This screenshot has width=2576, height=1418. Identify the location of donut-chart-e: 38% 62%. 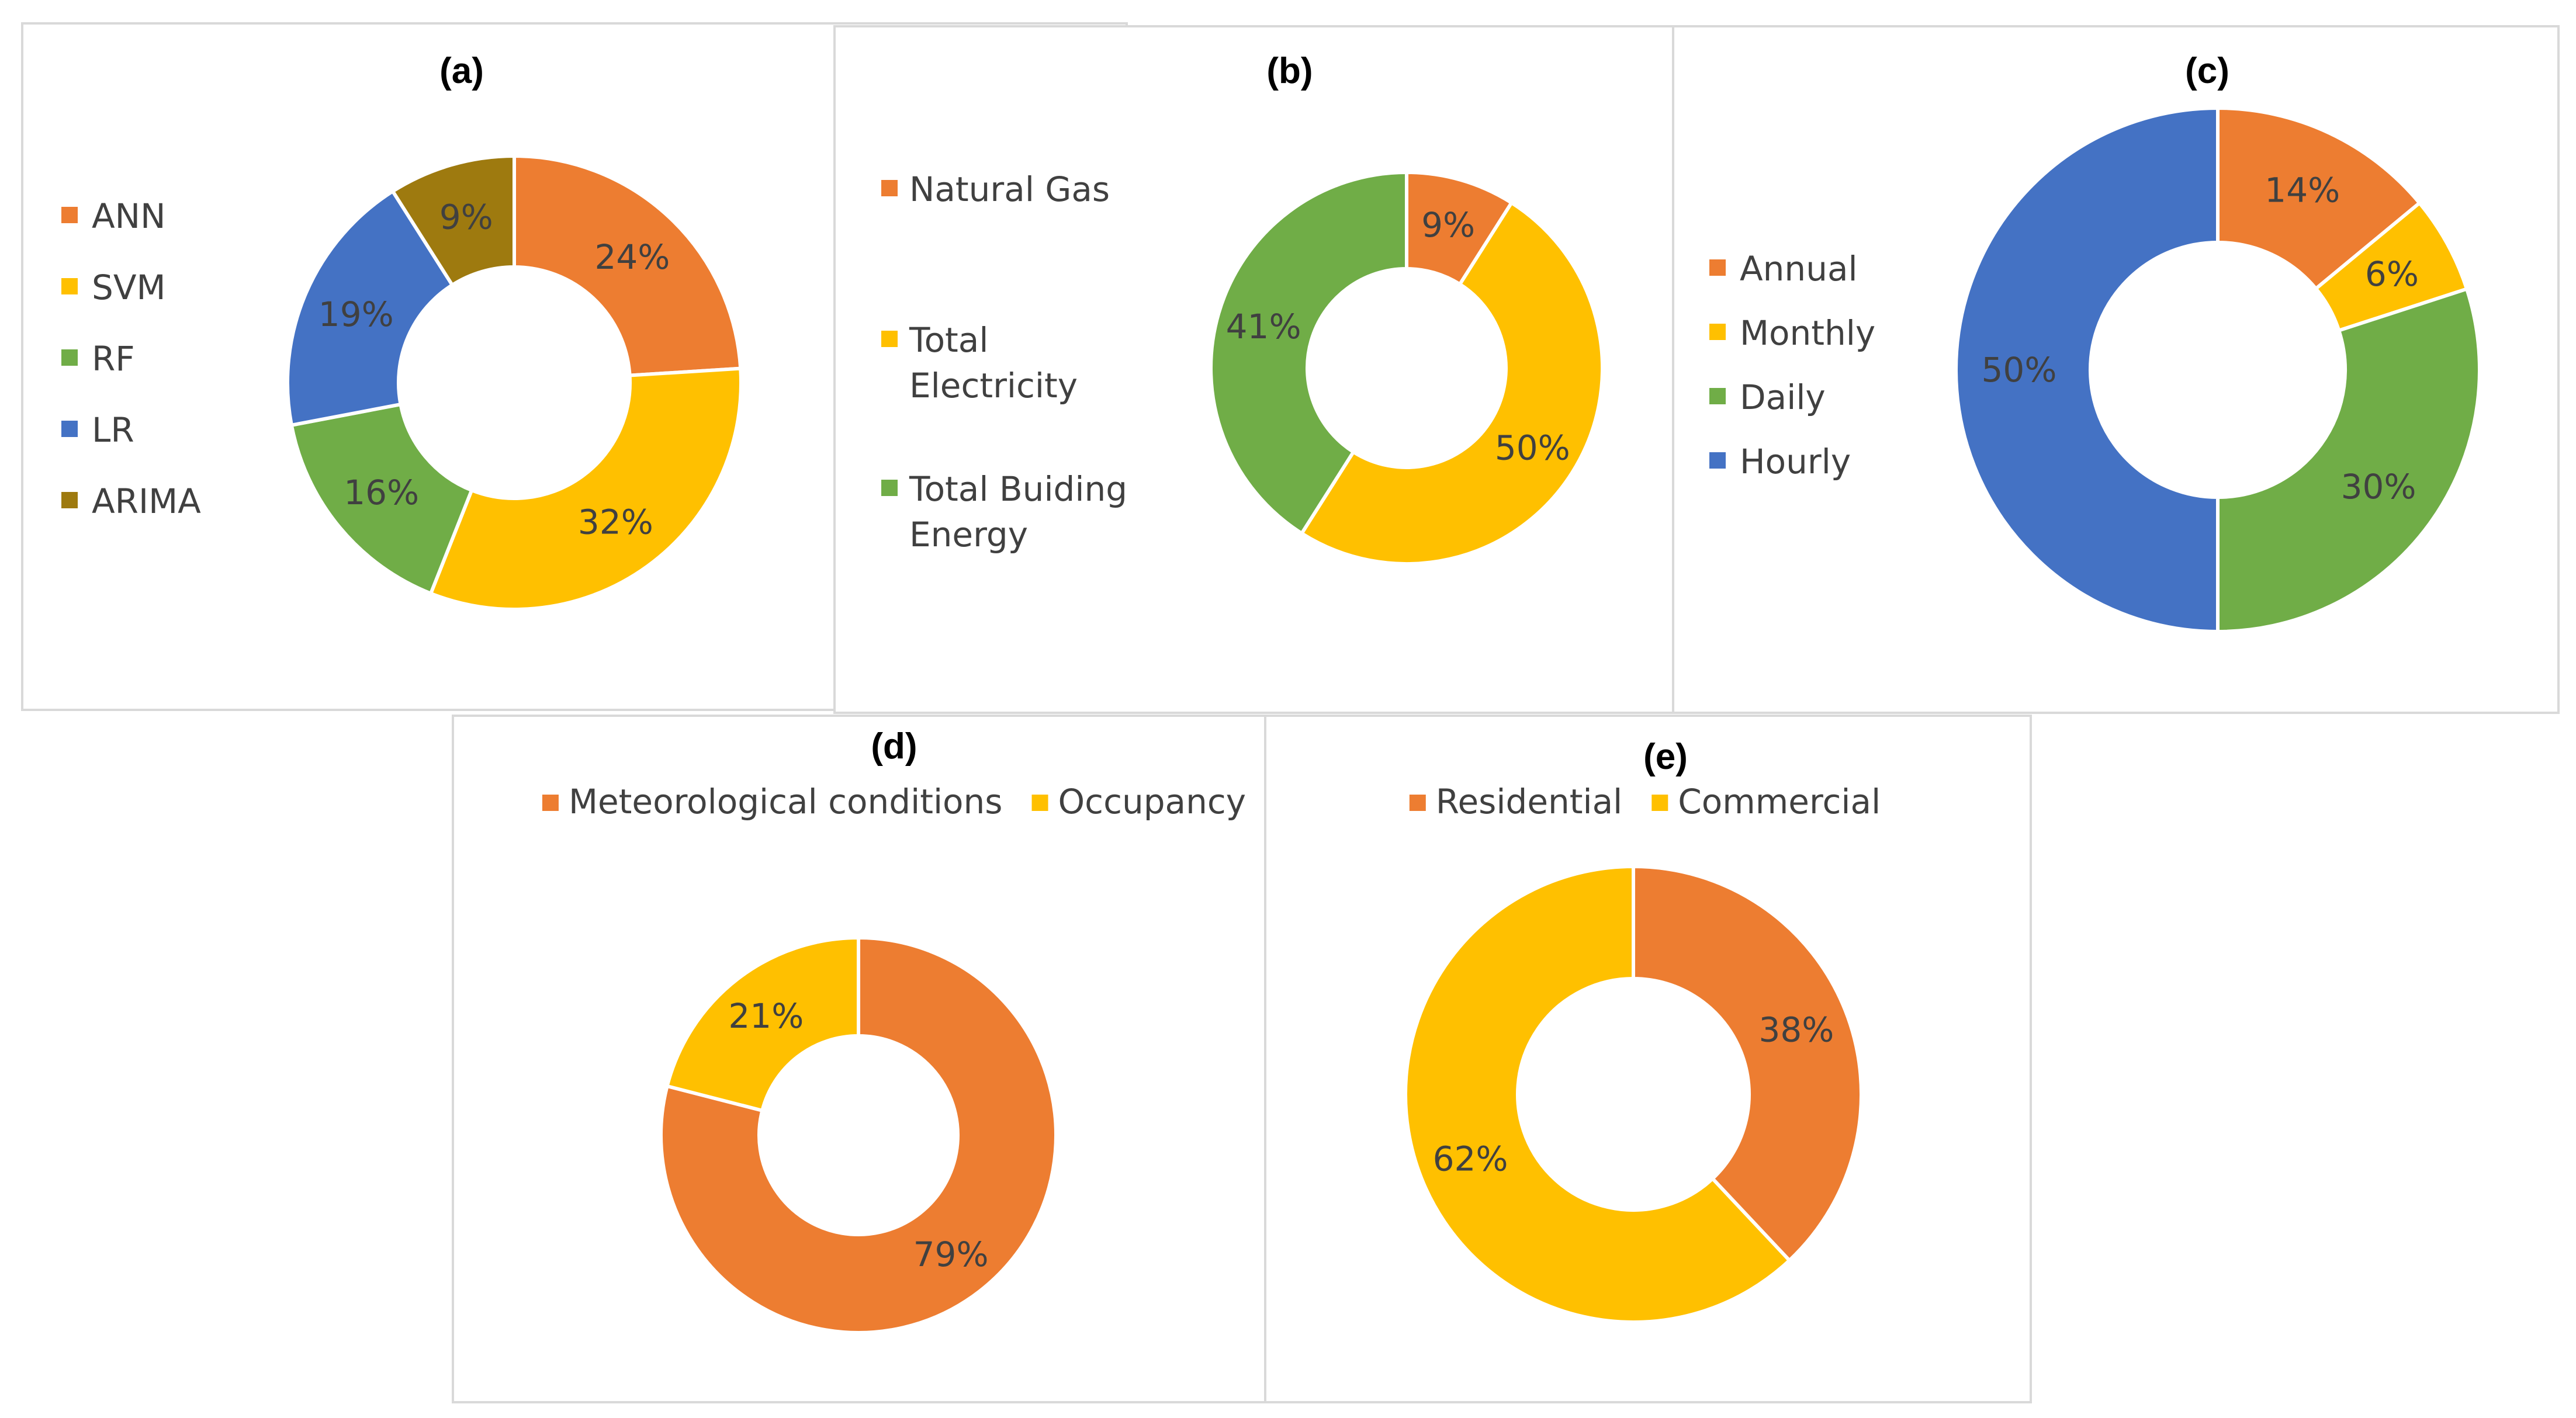
(1633, 1094).